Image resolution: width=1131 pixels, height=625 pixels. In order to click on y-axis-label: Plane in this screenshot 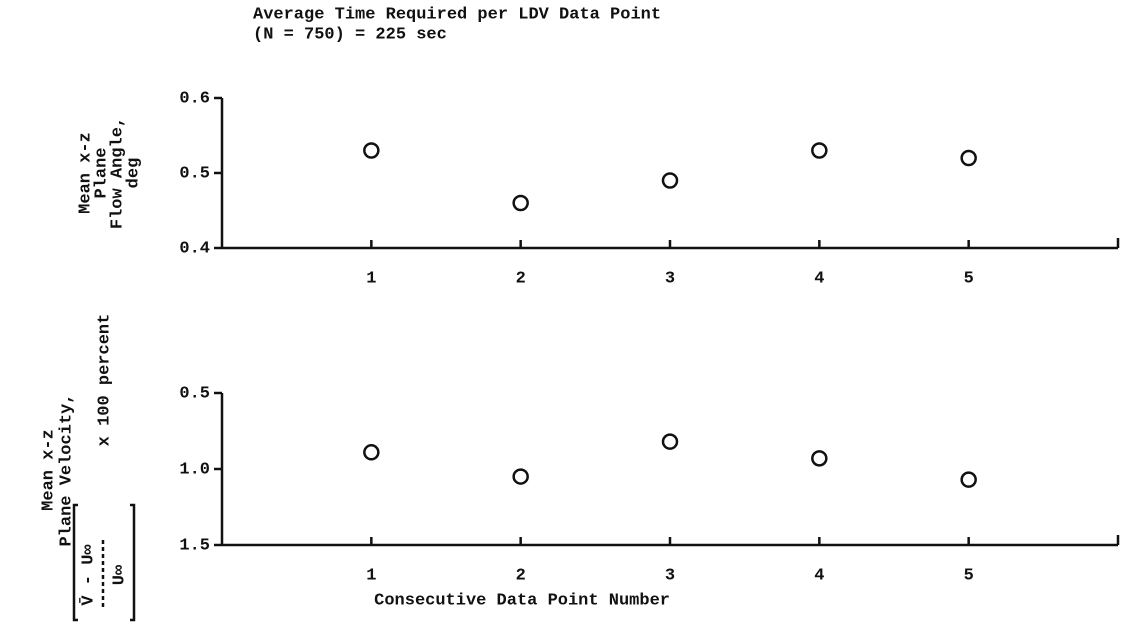, I will do `click(101, 172)`.